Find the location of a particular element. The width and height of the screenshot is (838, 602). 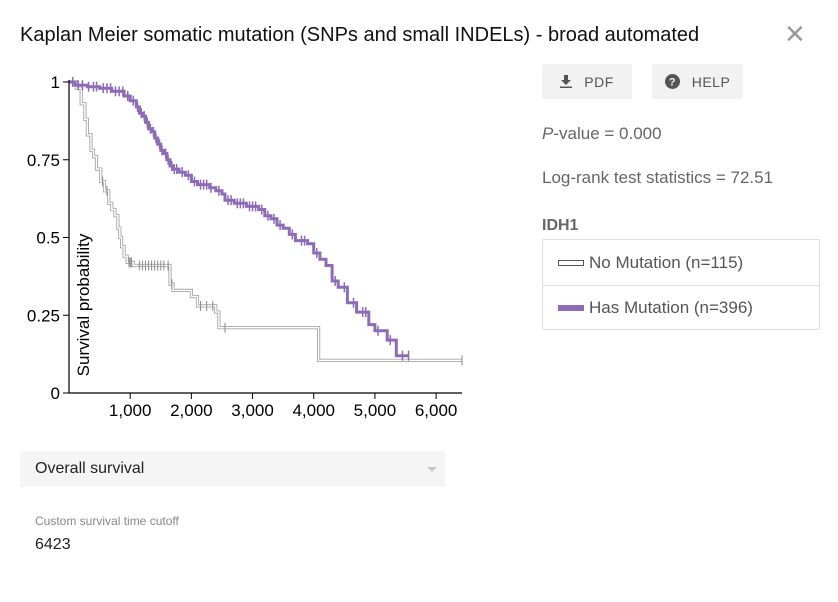

legend-label-has-mutation: Has Mutation (n=396) is located at coordinates (671, 307).